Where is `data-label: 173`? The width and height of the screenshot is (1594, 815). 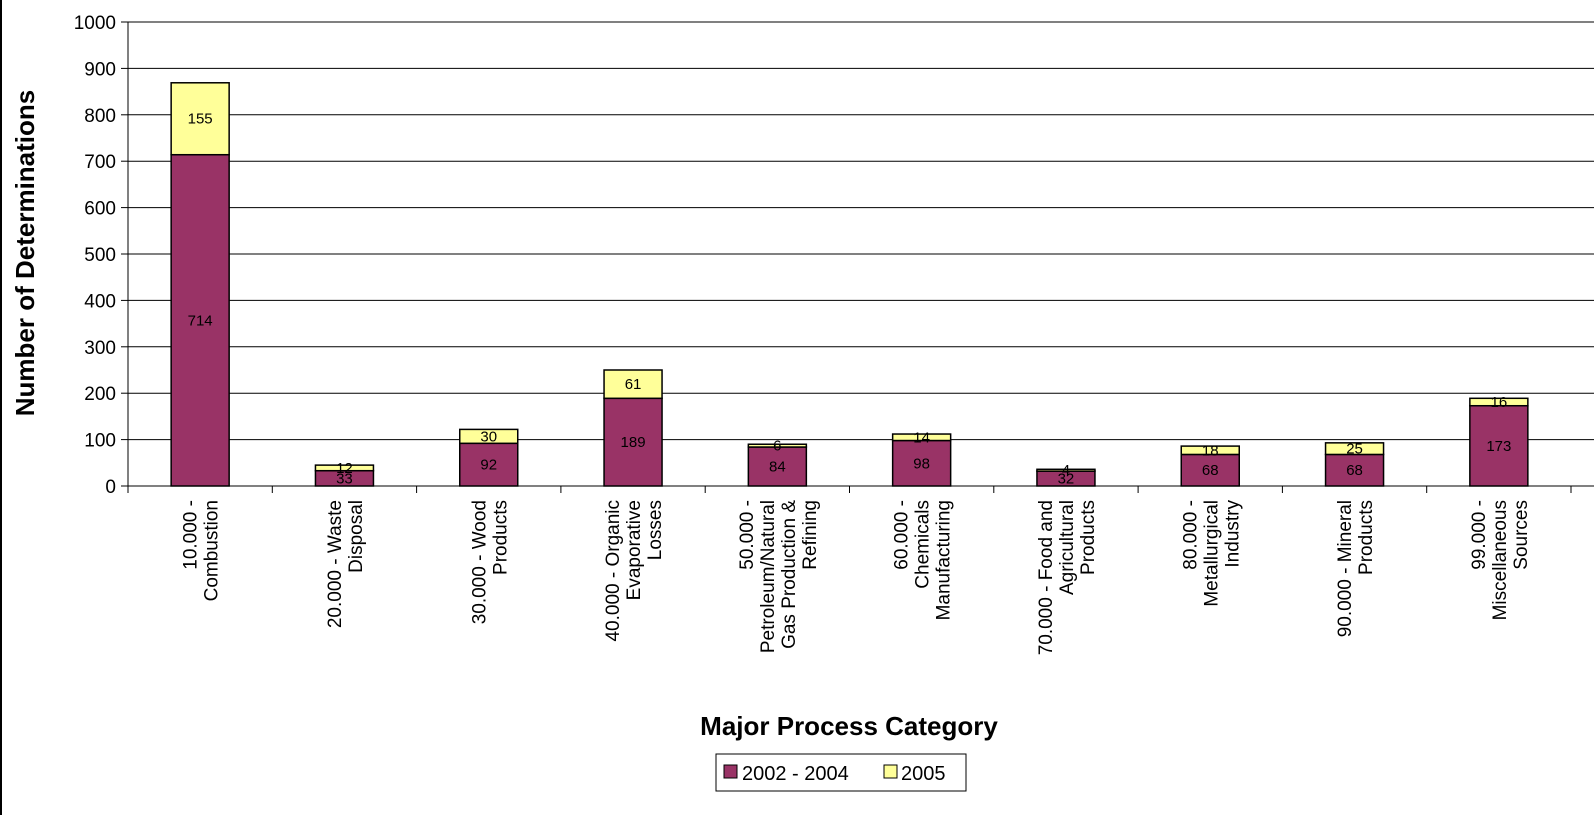 data-label: 173 is located at coordinates (1498, 446).